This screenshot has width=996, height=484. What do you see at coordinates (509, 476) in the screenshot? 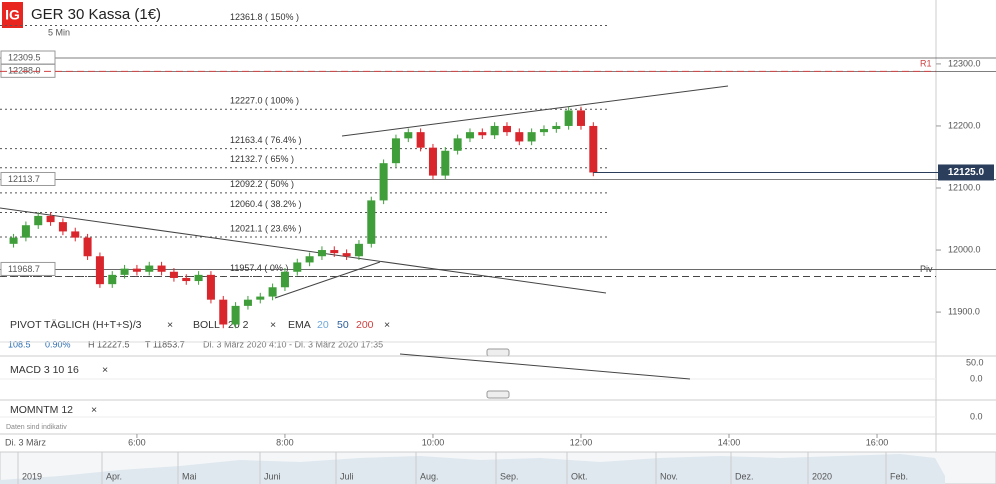
I see `navigator-label: Sep.` at bounding box center [509, 476].